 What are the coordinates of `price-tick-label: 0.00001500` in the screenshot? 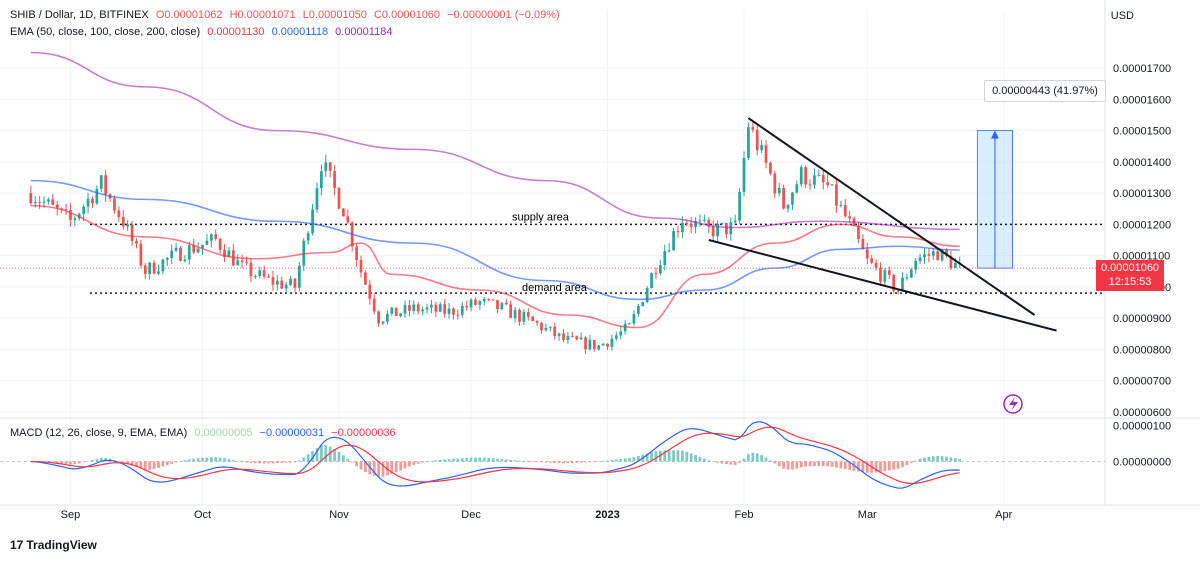 It's located at (1142, 132).